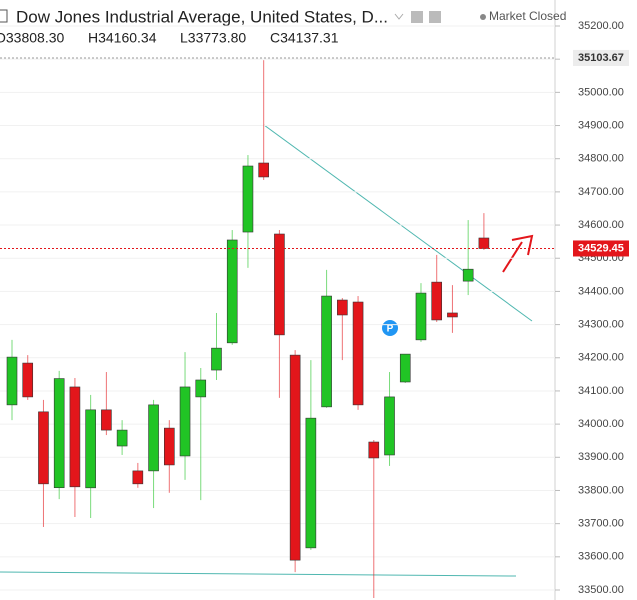  I want to click on ohlc-value: H34160.34, so click(122, 38).